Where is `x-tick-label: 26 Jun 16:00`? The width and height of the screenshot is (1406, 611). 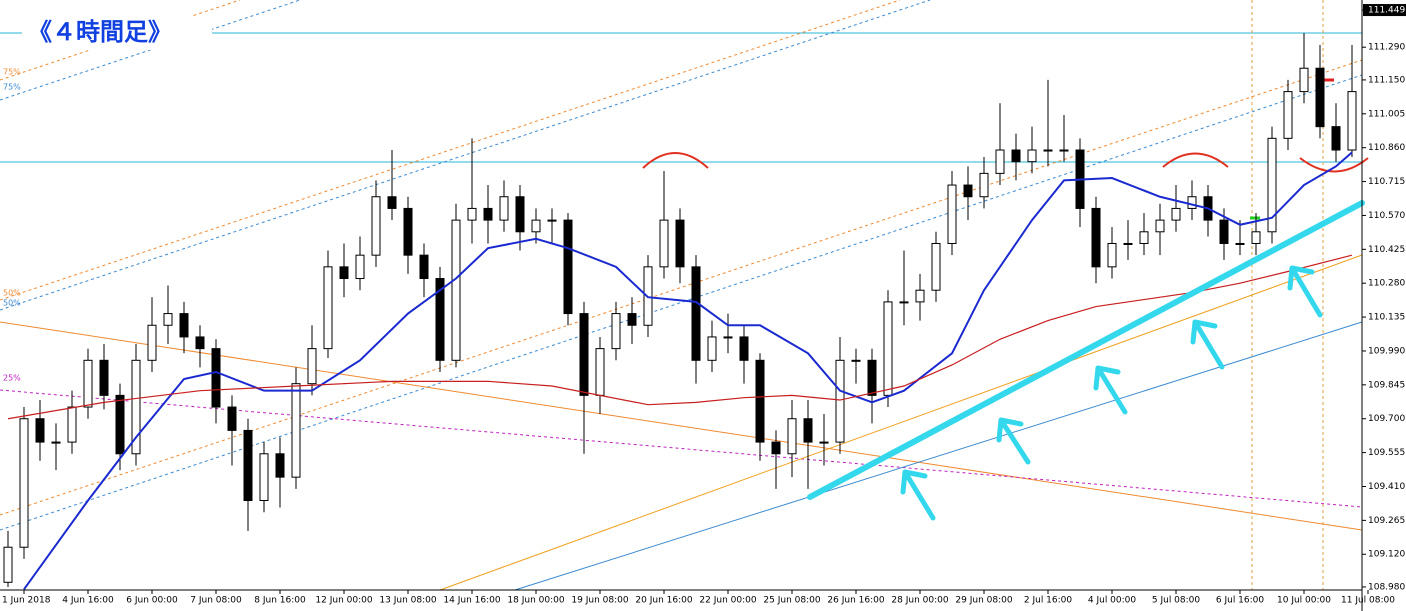 x-tick-label: 26 Jun 16:00 is located at coordinates (855, 601).